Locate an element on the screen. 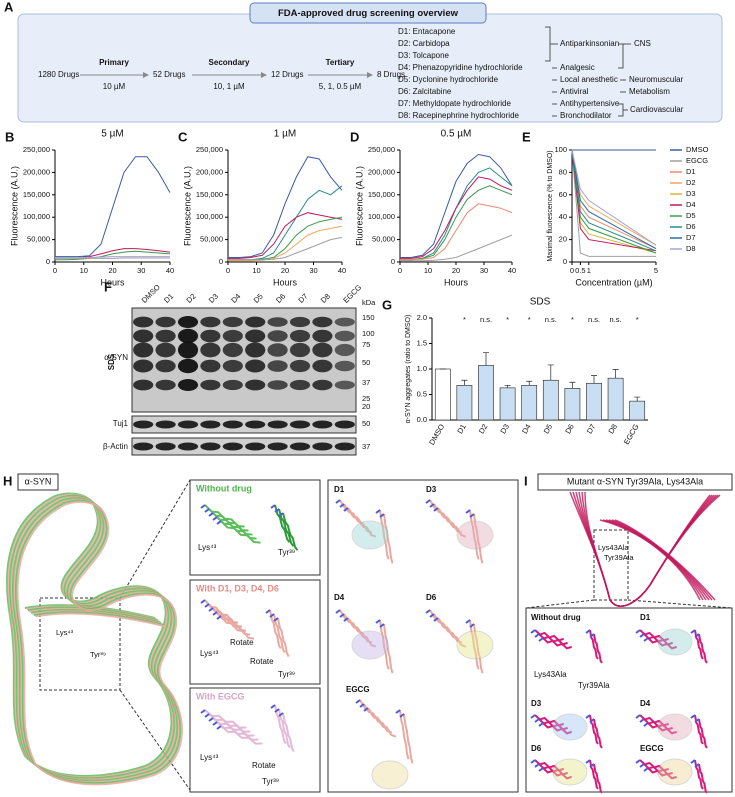 The image size is (735, 797). x-tick-label: D1 is located at coordinates (461, 428).